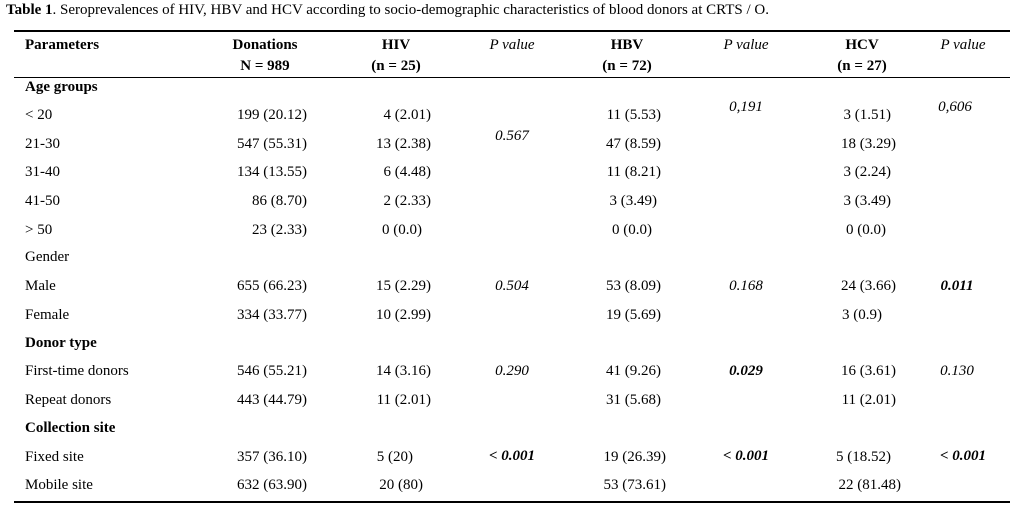  Describe the element at coordinates (272, 485) in the screenshot. I see `donations-mobile: 632 (63.90)` at that location.